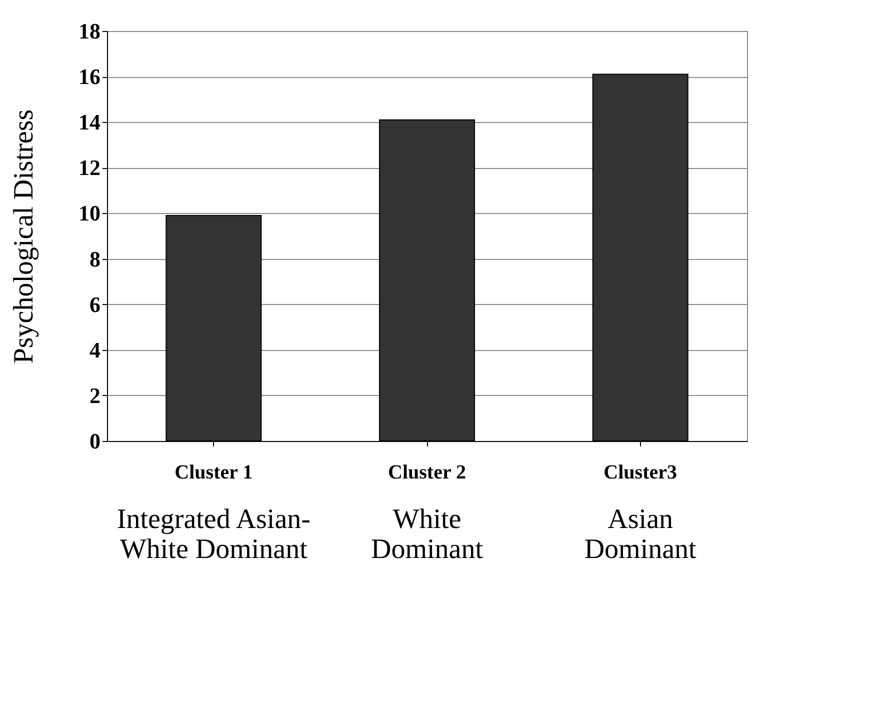 Image resolution: width=894 pixels, height=702 pixels. What do you see at coordinates (89, 213) in the screenshot?
I see `y-tick-label: 10` at bounding box center [89, 213].